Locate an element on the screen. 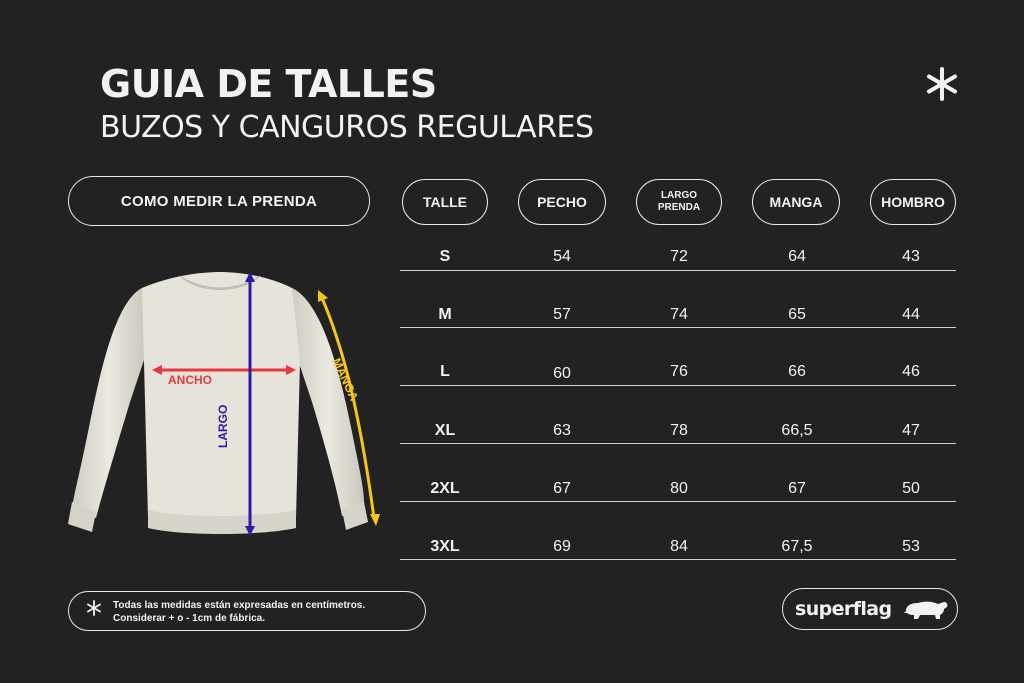 The image size is (1024, 683). size-cell: 2XL is located at coordinates (445, 488).